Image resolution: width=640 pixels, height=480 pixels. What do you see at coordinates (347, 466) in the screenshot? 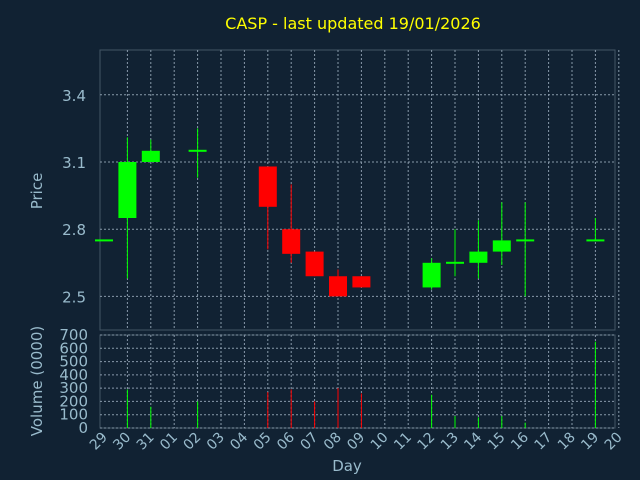
I see `x-axis-label: Day` at bounding box center [347, 466].